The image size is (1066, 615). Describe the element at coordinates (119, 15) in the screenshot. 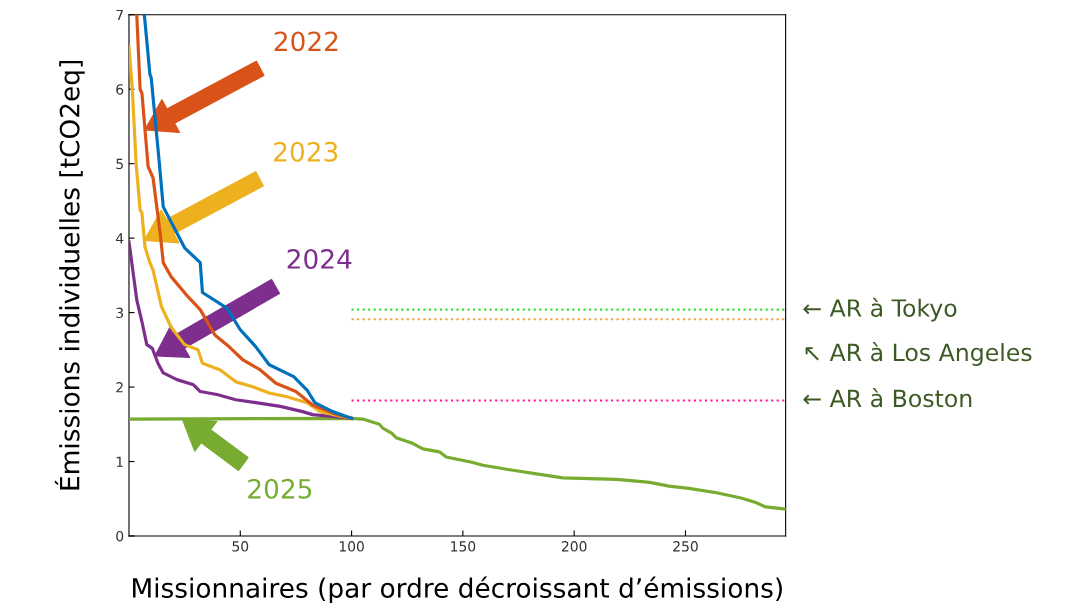

I see `y-tick-label: 7` at that location.